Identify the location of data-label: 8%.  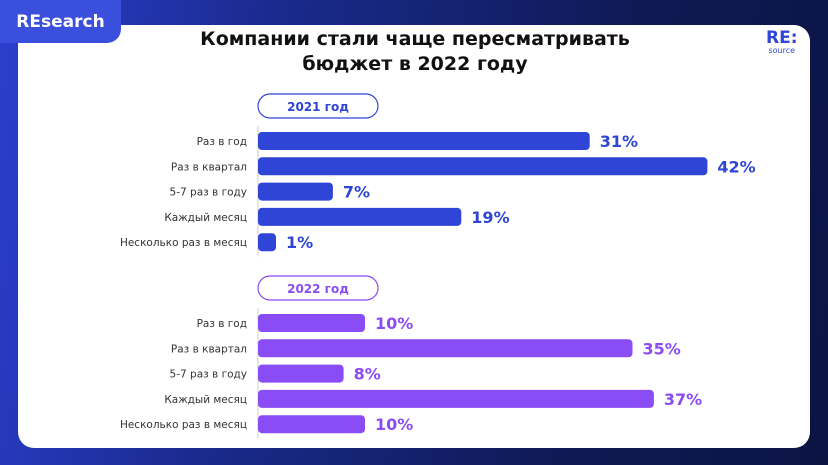
(367, 374).